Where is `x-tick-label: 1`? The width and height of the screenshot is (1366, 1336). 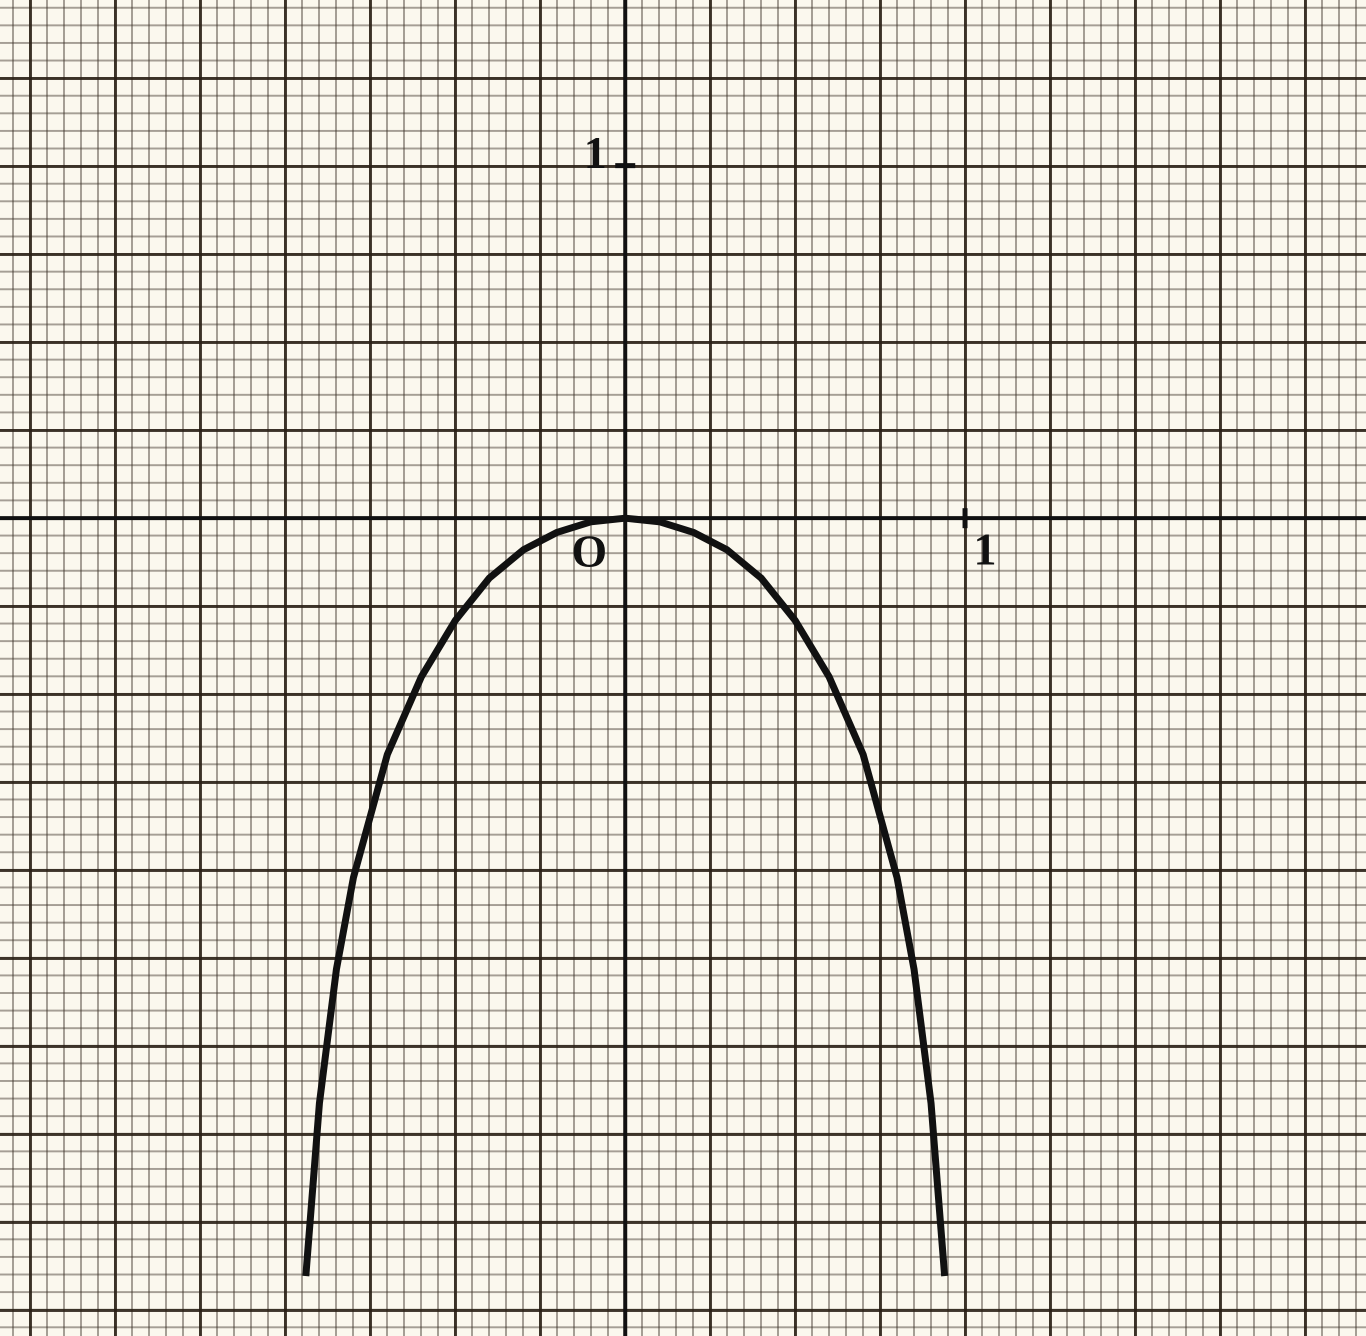 x-tick-label: 1 is located at coordinates (985, 549).